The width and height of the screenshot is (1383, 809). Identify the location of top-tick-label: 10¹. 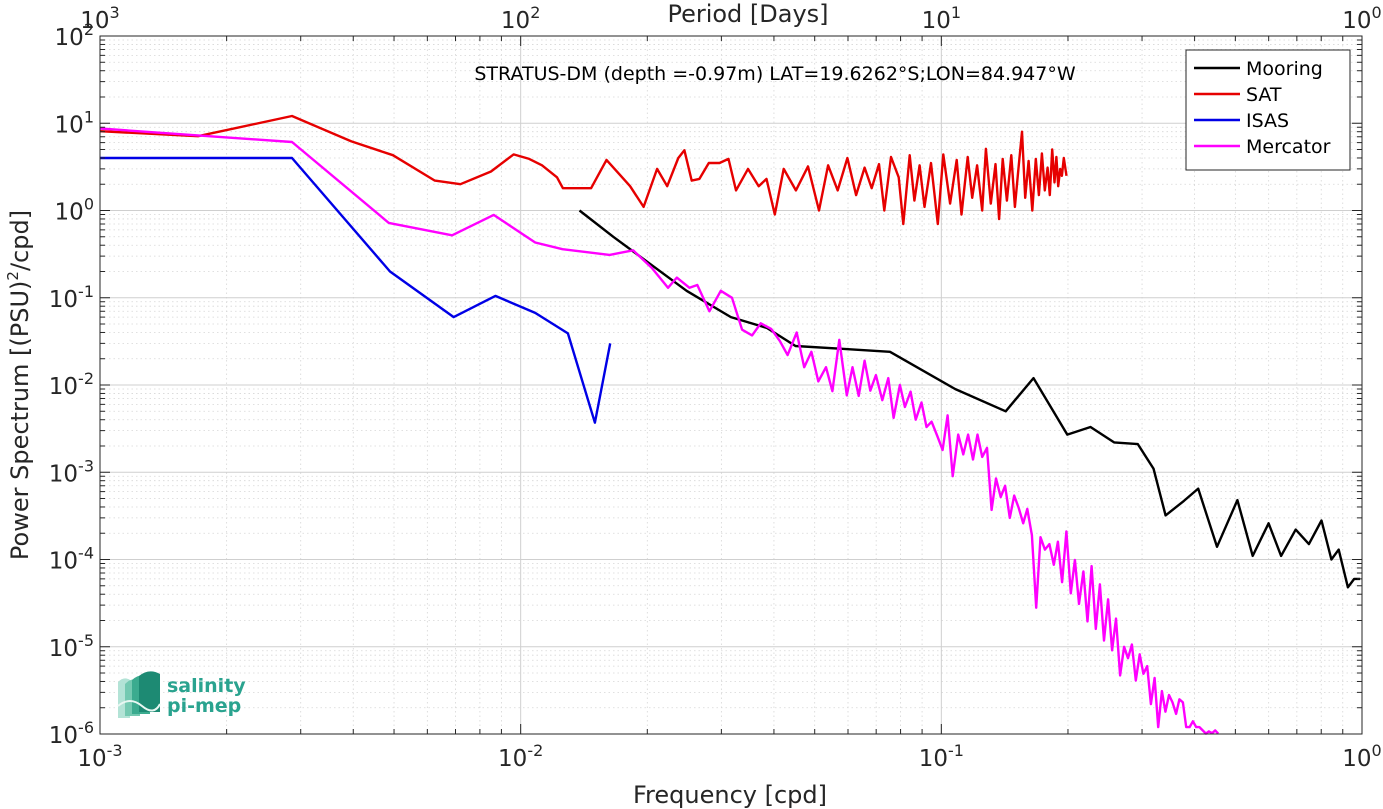
(941, 18).